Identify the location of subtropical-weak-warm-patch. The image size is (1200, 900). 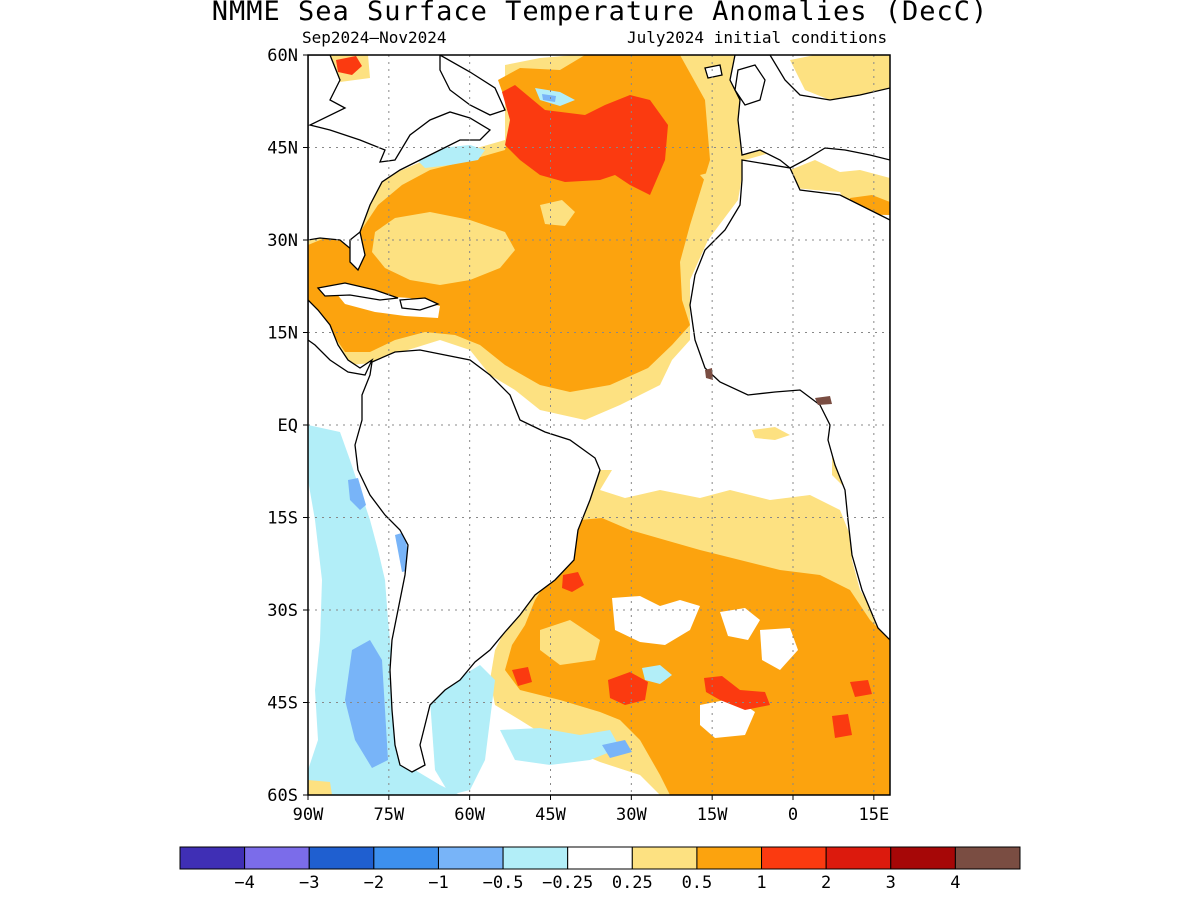
(443, 248).